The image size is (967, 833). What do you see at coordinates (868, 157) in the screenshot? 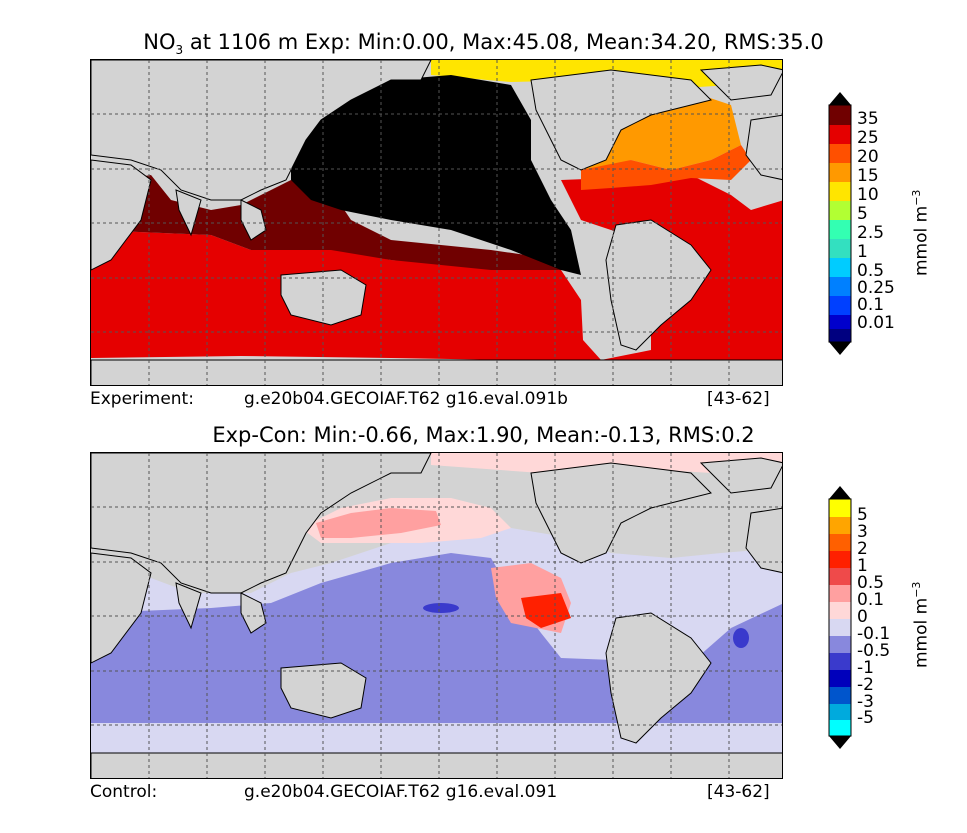
I see `exp-cb-label-20: 20` at bounding box center [868, 157].